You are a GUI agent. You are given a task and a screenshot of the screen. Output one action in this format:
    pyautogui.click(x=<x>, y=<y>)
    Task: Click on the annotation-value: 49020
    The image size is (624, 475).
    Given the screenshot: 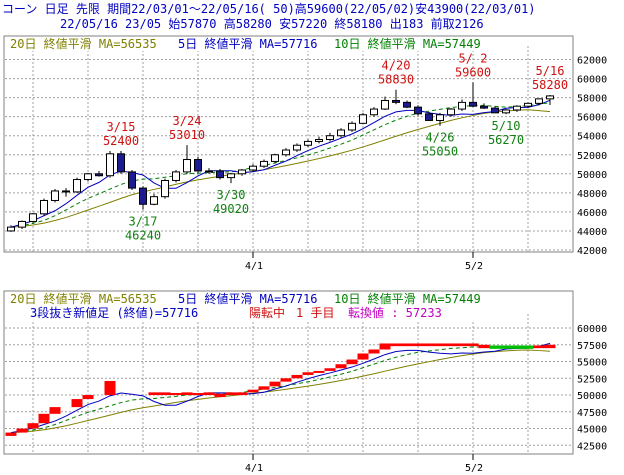 What is the action you would take?
    pyautogui.click(x=231, y=209)
    